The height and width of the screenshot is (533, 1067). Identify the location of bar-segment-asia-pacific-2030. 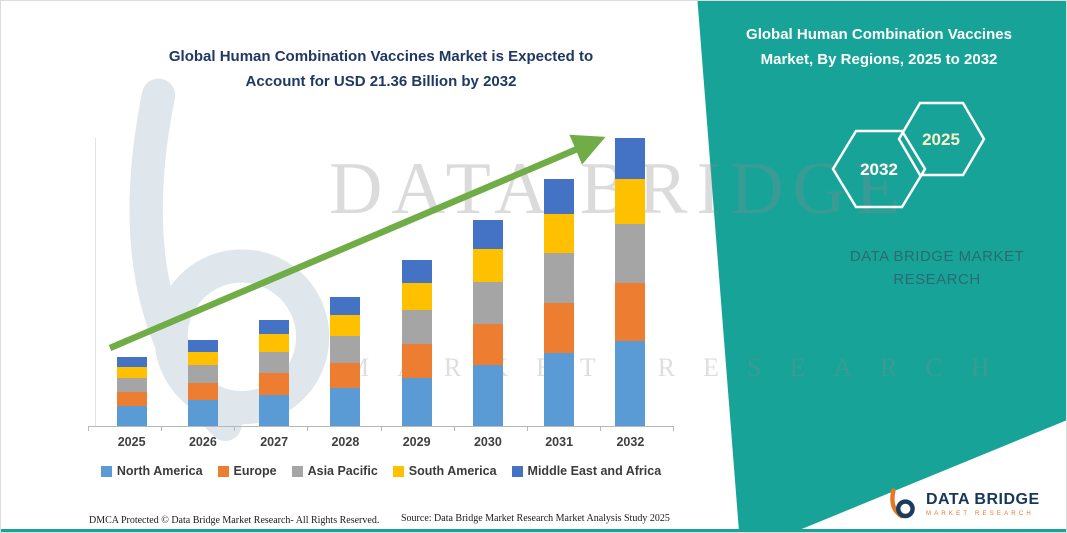
(487, 302).